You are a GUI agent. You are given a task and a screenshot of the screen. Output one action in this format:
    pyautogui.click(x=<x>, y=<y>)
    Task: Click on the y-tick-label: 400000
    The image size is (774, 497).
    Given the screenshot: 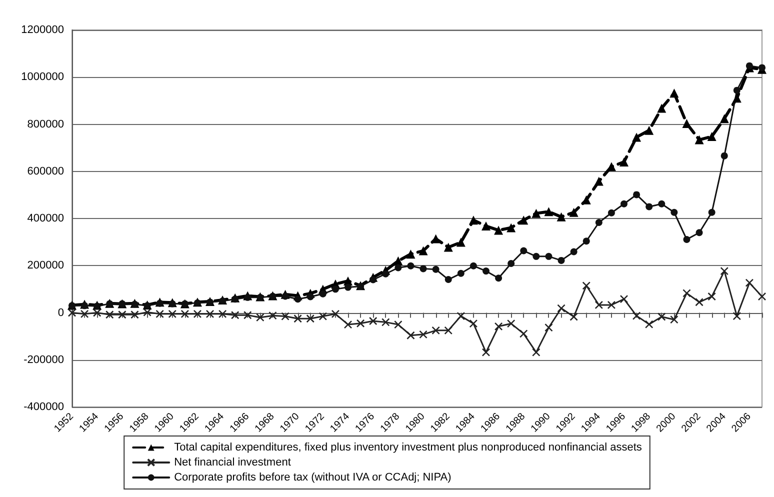 What is the action you would take?
    pyautogui.click(x=45, y=218)
    